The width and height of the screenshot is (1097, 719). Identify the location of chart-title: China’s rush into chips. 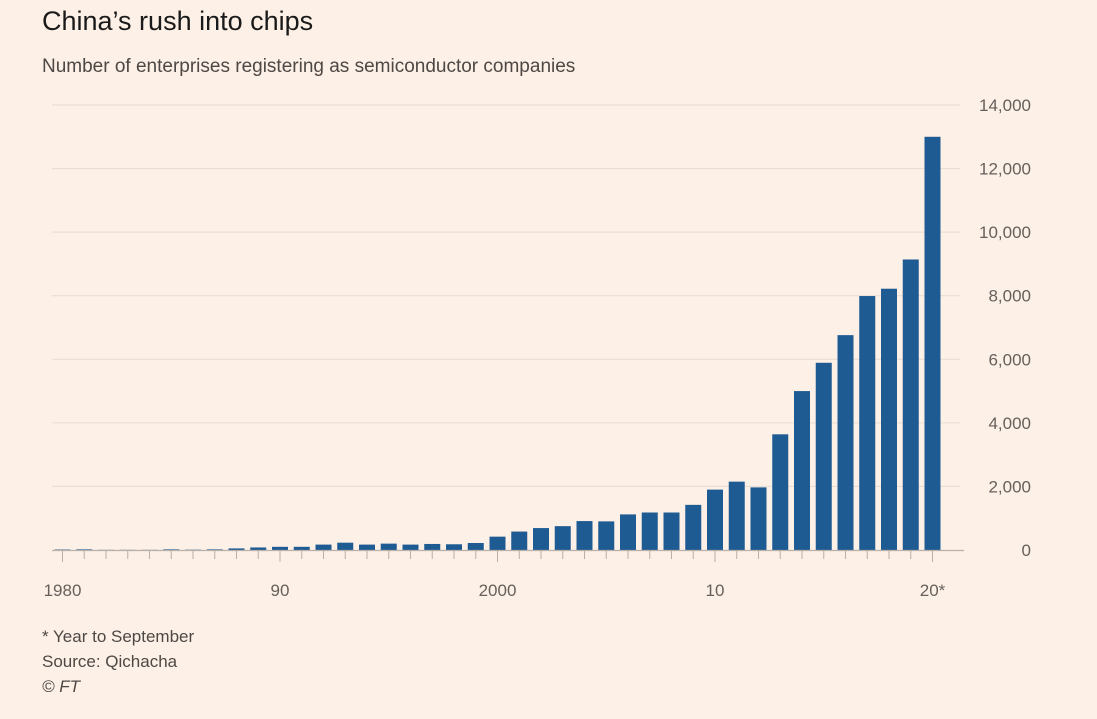
(178, 21).